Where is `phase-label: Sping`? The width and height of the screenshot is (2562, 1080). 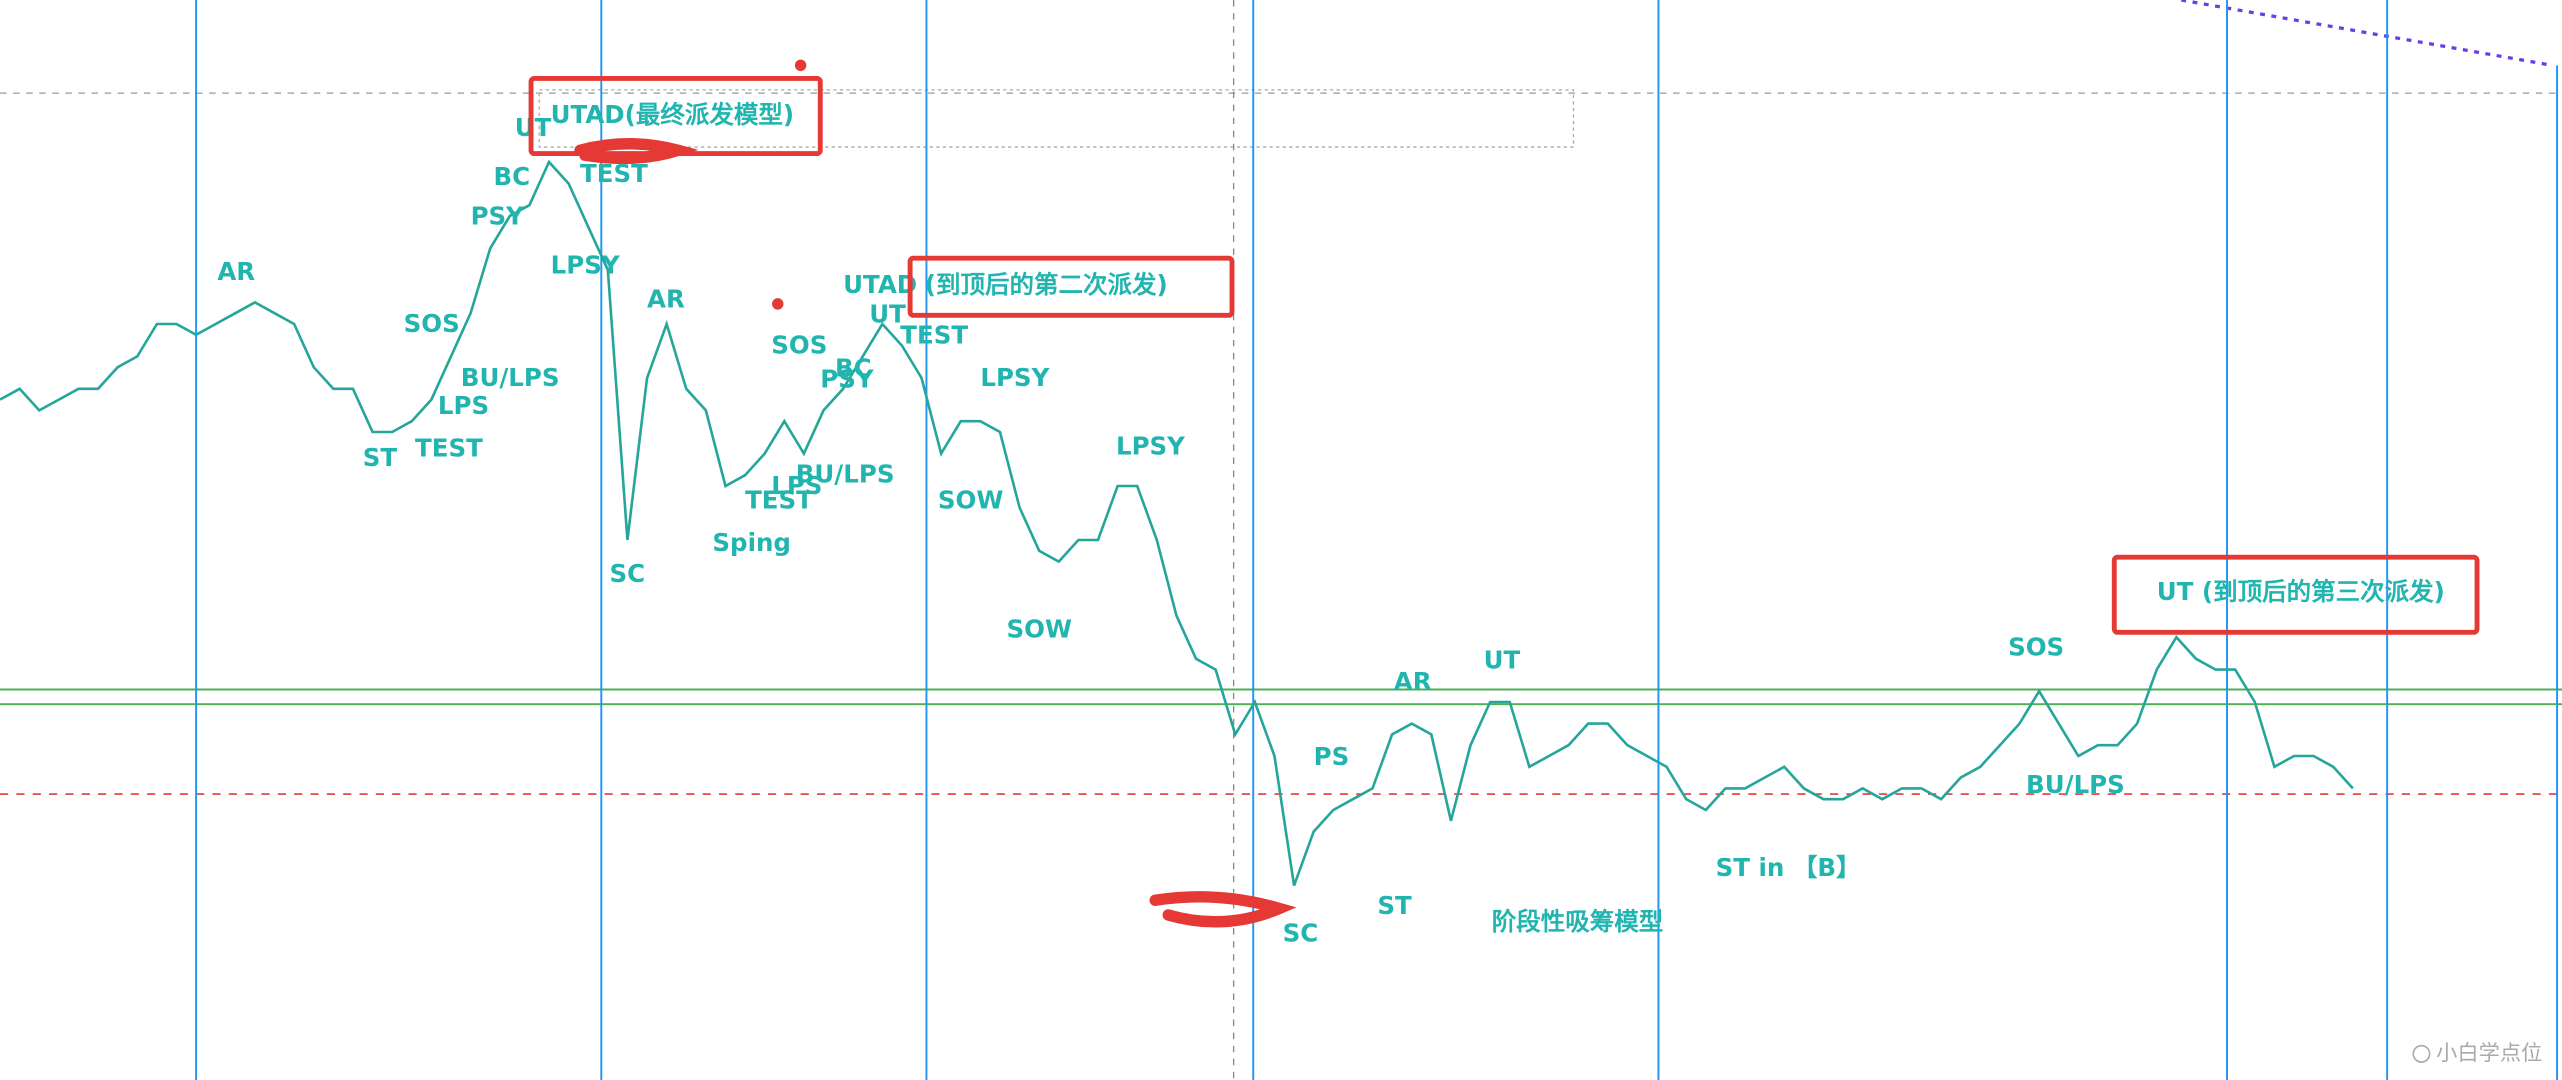
phase-label: Sping is located at coordinates (751, 542).